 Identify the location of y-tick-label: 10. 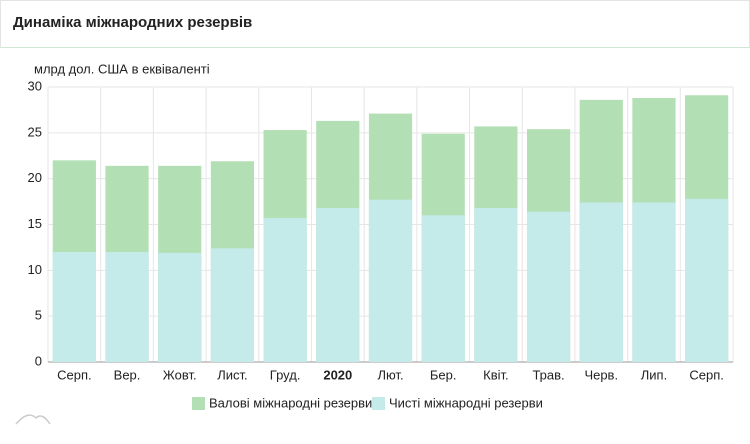
(35, 269).